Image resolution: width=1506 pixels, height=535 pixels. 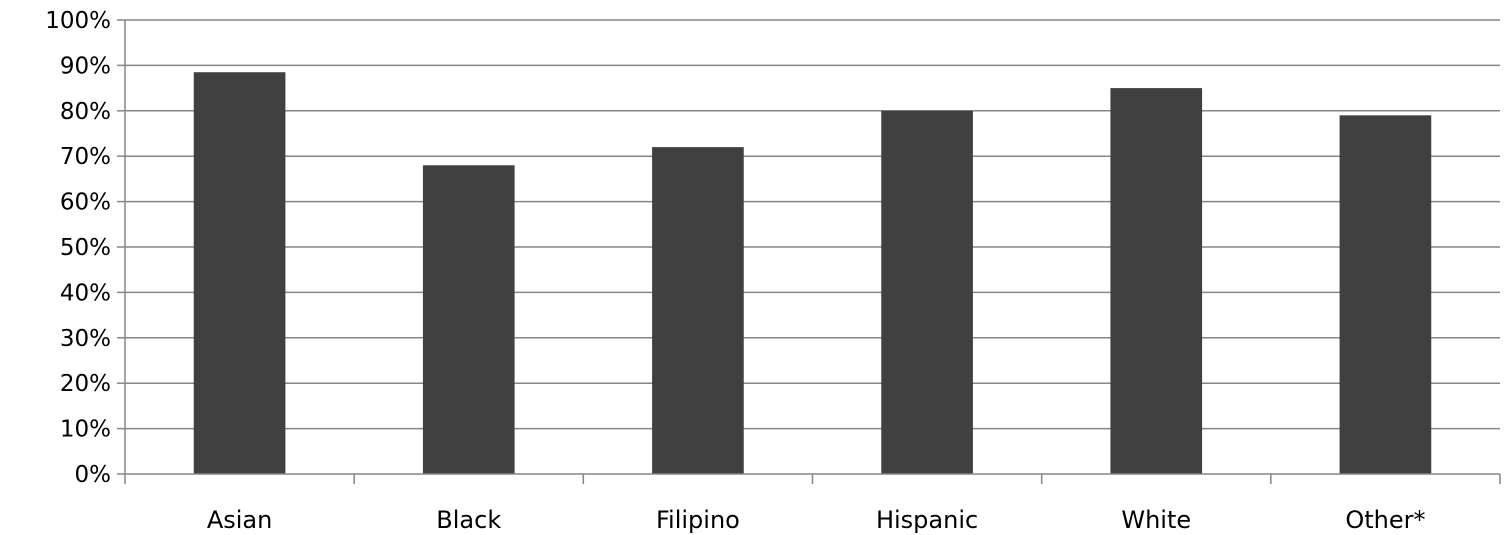 What do you see at coordinates (698, 310) in the screenshot?
I see `bar-filipino` at bounding box center [698, 310].